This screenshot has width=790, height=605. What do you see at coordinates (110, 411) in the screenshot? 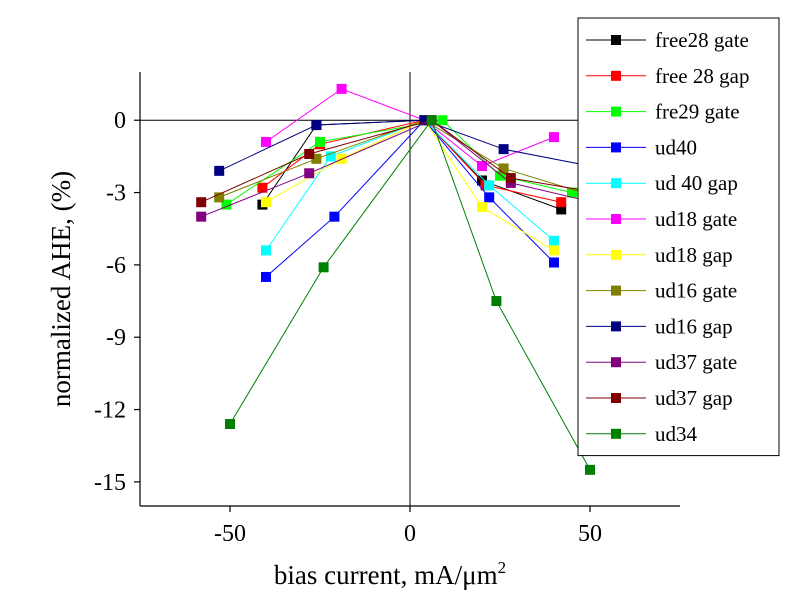
I see `y-tick-label: -12` at bounding box center [110, 411].